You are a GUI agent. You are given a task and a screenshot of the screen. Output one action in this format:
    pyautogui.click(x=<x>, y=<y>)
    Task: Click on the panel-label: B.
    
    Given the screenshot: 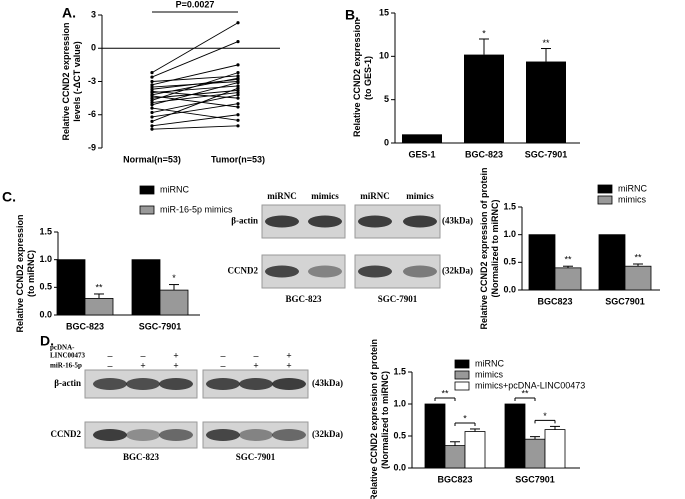 What is the action you would take?
    pyautogui.click(x=352, y=15)
    